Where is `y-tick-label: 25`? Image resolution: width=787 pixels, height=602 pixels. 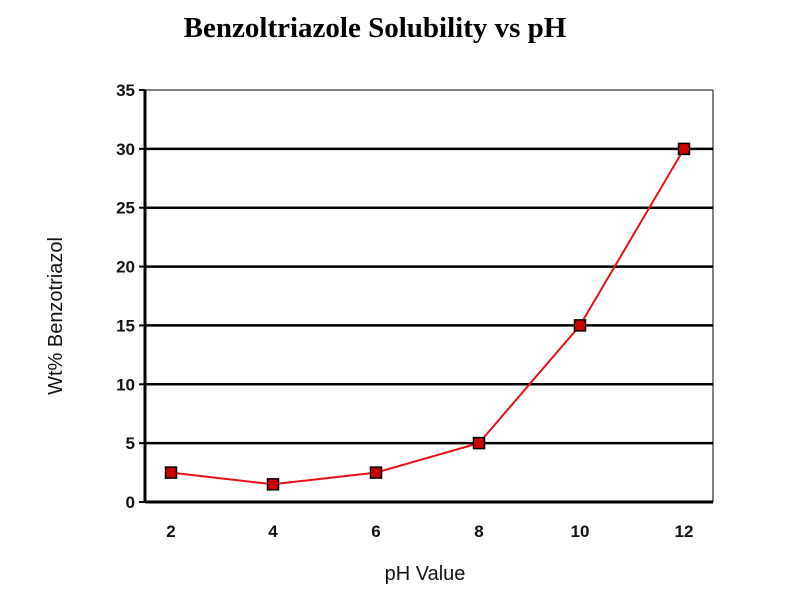
y-tick-label: 25 is located at coordinates (125, 208).